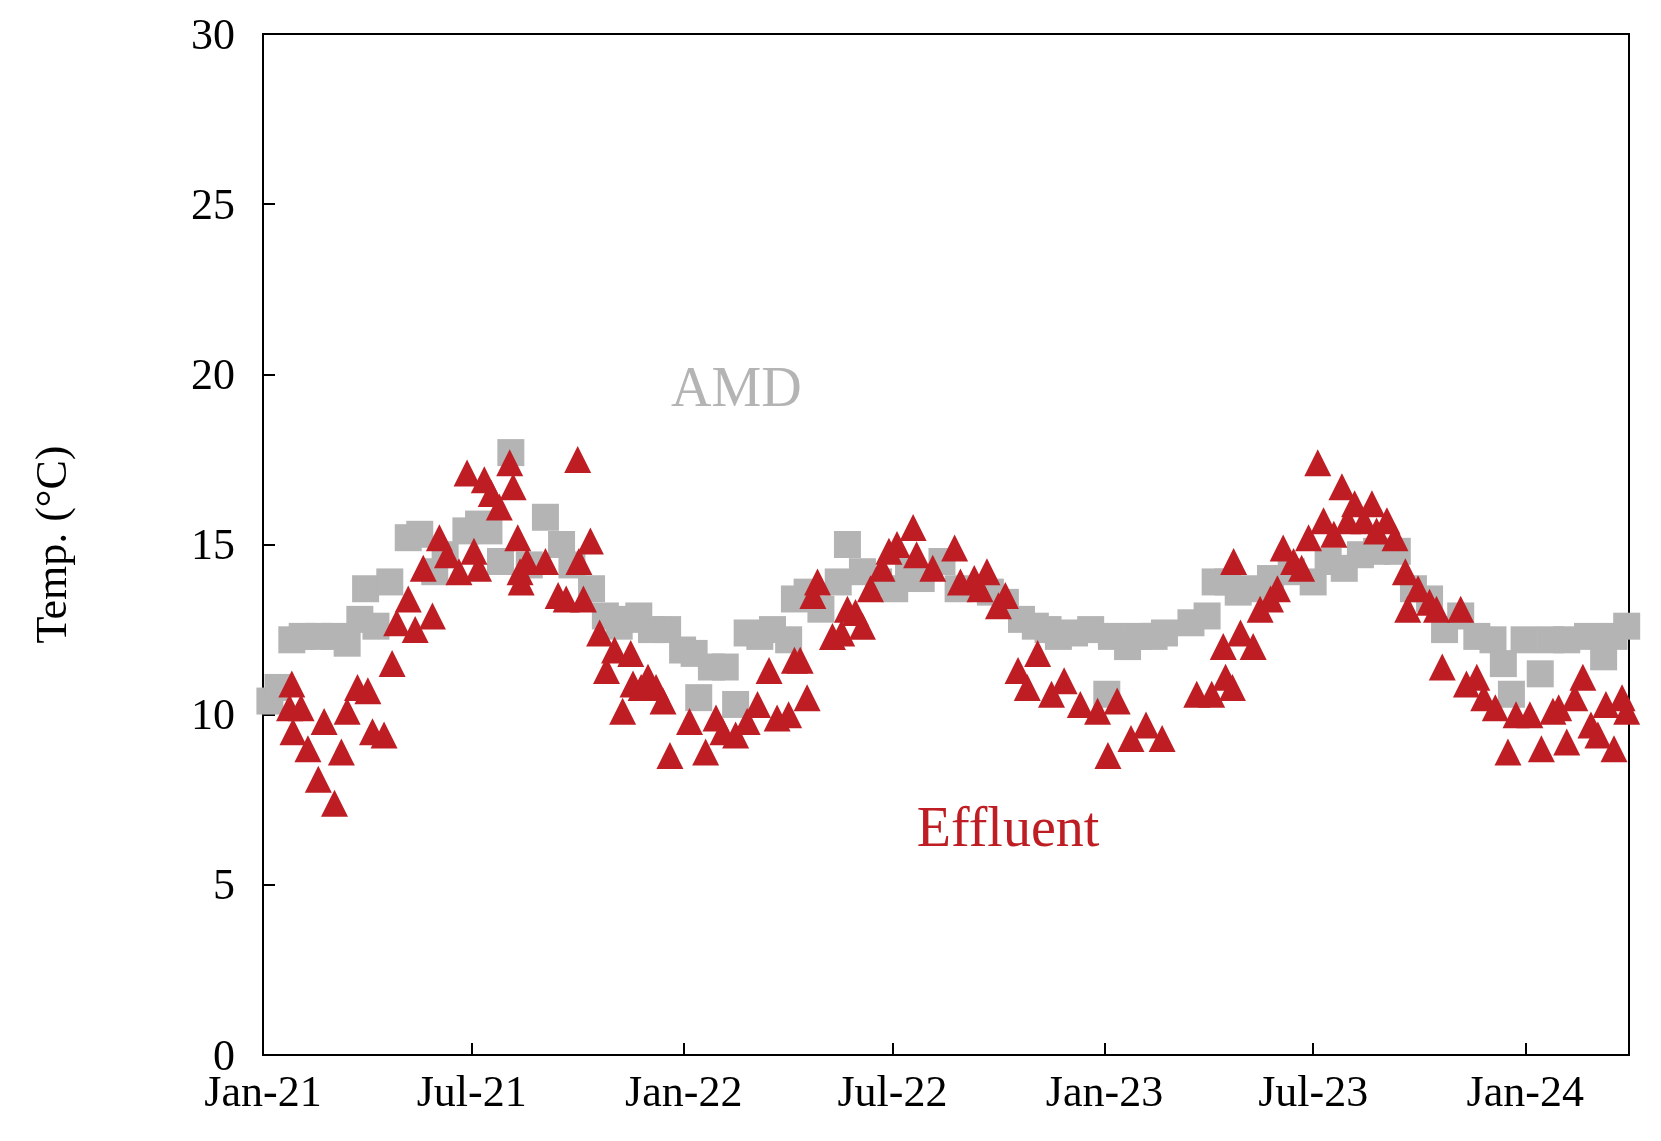  I want to click on text: AMD, so click(736, 387).